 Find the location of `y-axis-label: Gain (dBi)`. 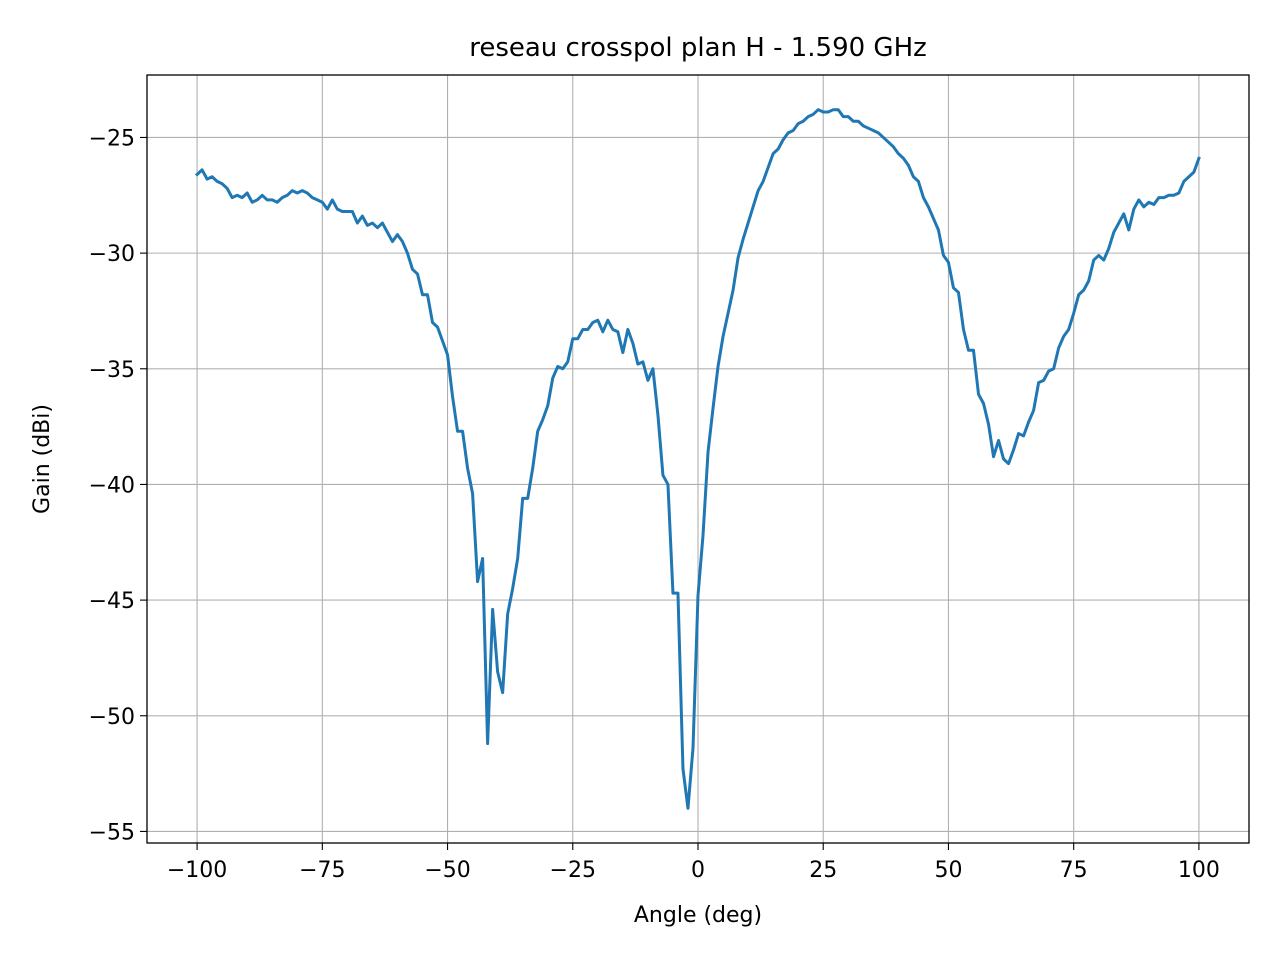

y-axis-label: Gain (dBi) is located at coordinates (42, 459).